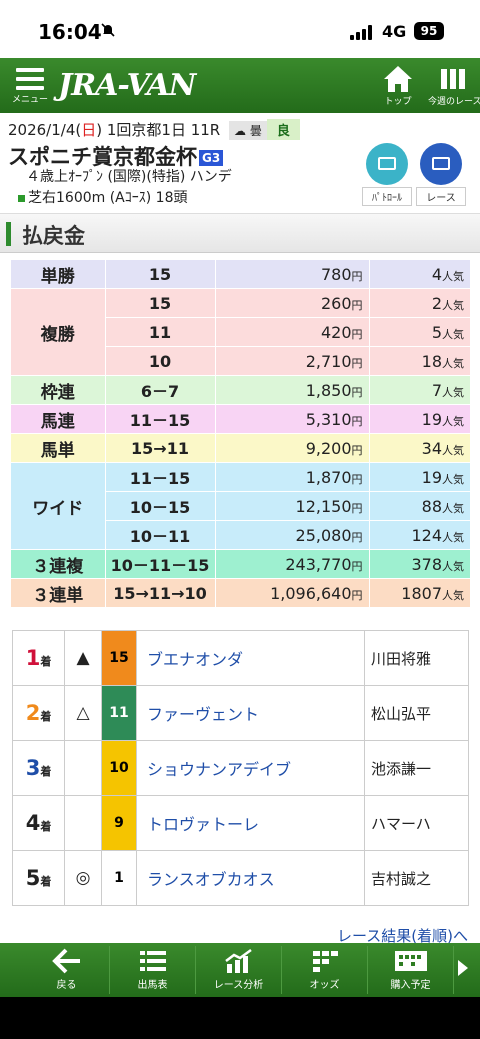  What do you see at coordinates (402, 936) in the screenshot?
I see `race-result-link: レース結果(着順)へ` at bounding box center [402, 936].